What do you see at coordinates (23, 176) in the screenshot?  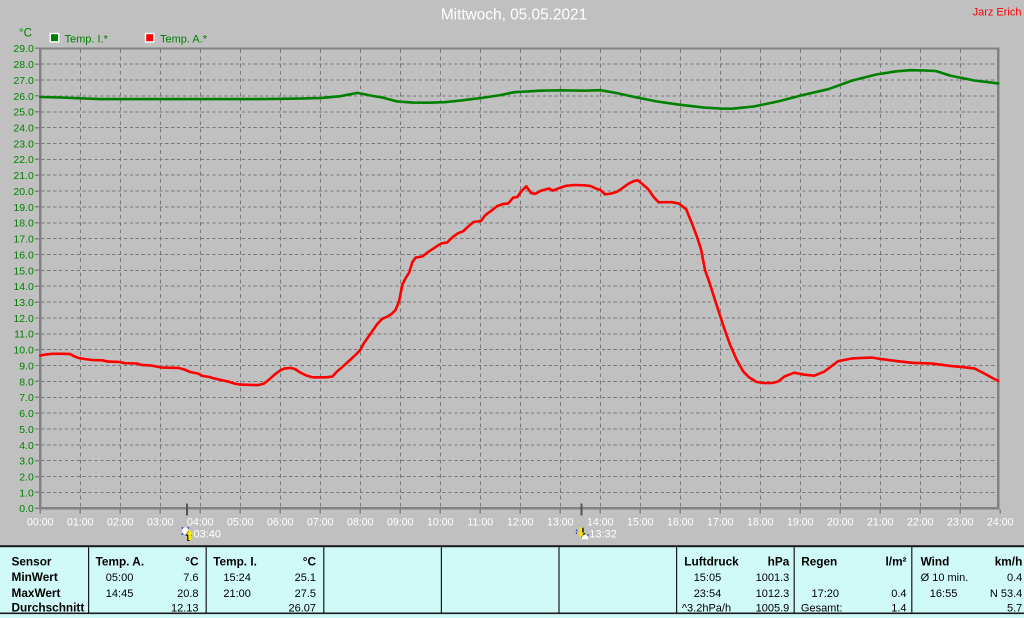 I see `svg-text: 21.0` at bounding box center [23, 176].